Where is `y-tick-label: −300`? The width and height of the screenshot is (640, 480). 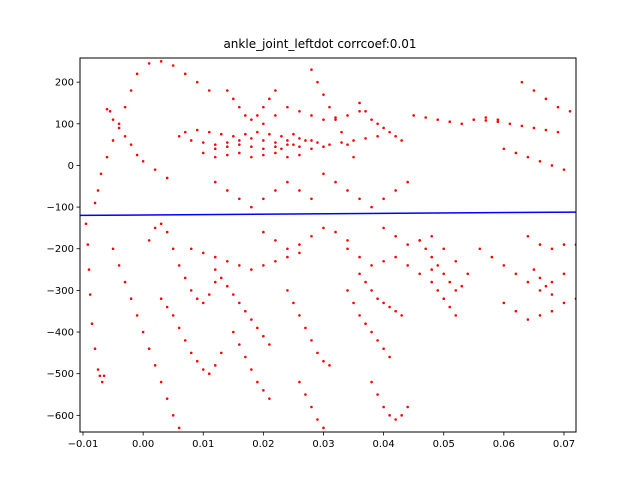 y-tick-label: −300 is located at coordinates (60, 291).